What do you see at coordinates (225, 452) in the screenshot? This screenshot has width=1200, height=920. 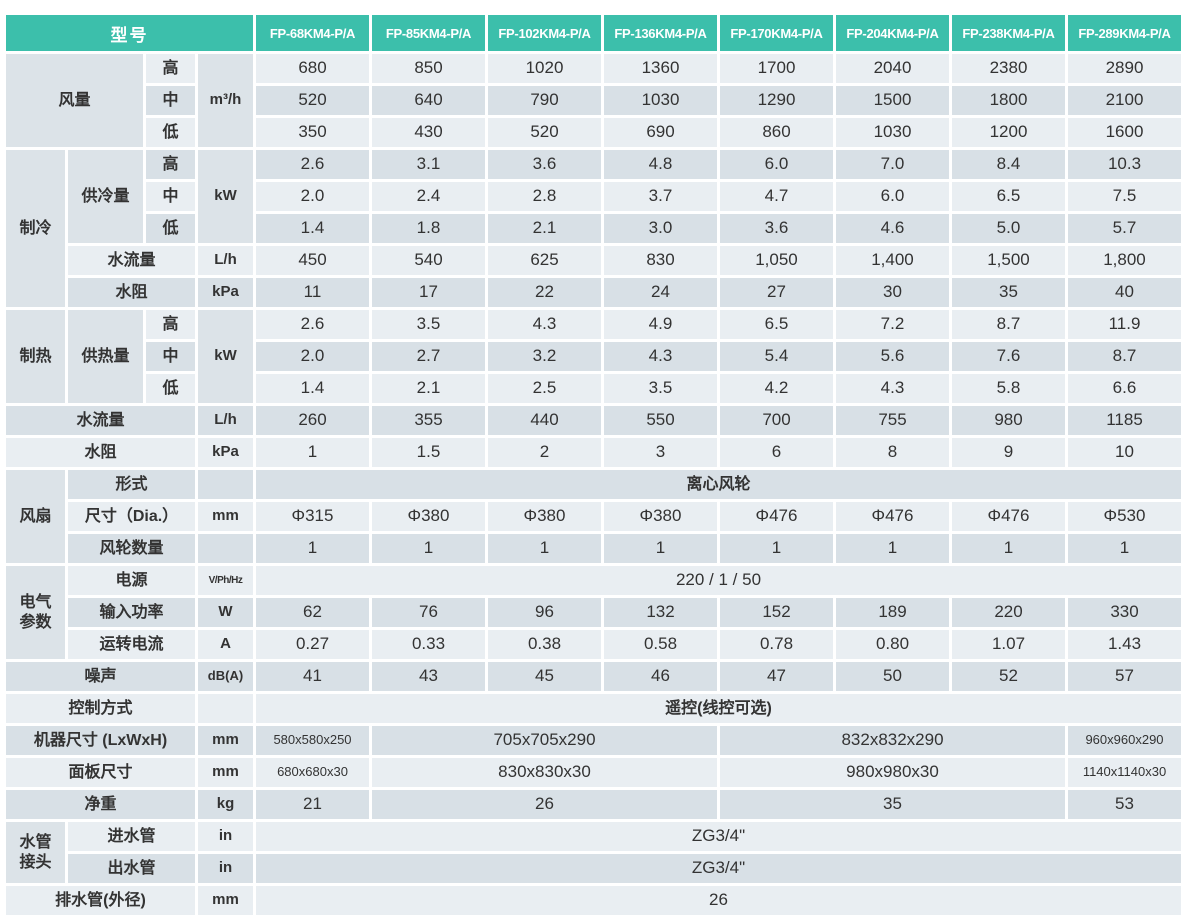 I see `unit-cell: kPa` at bounding box center [225, 452].